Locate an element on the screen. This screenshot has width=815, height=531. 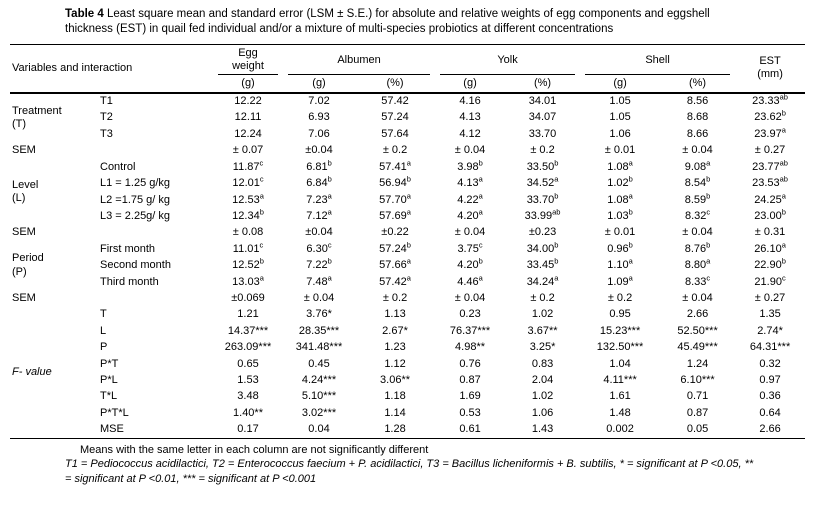
value-cell: 0.45 is located at coordinates (319, 363).